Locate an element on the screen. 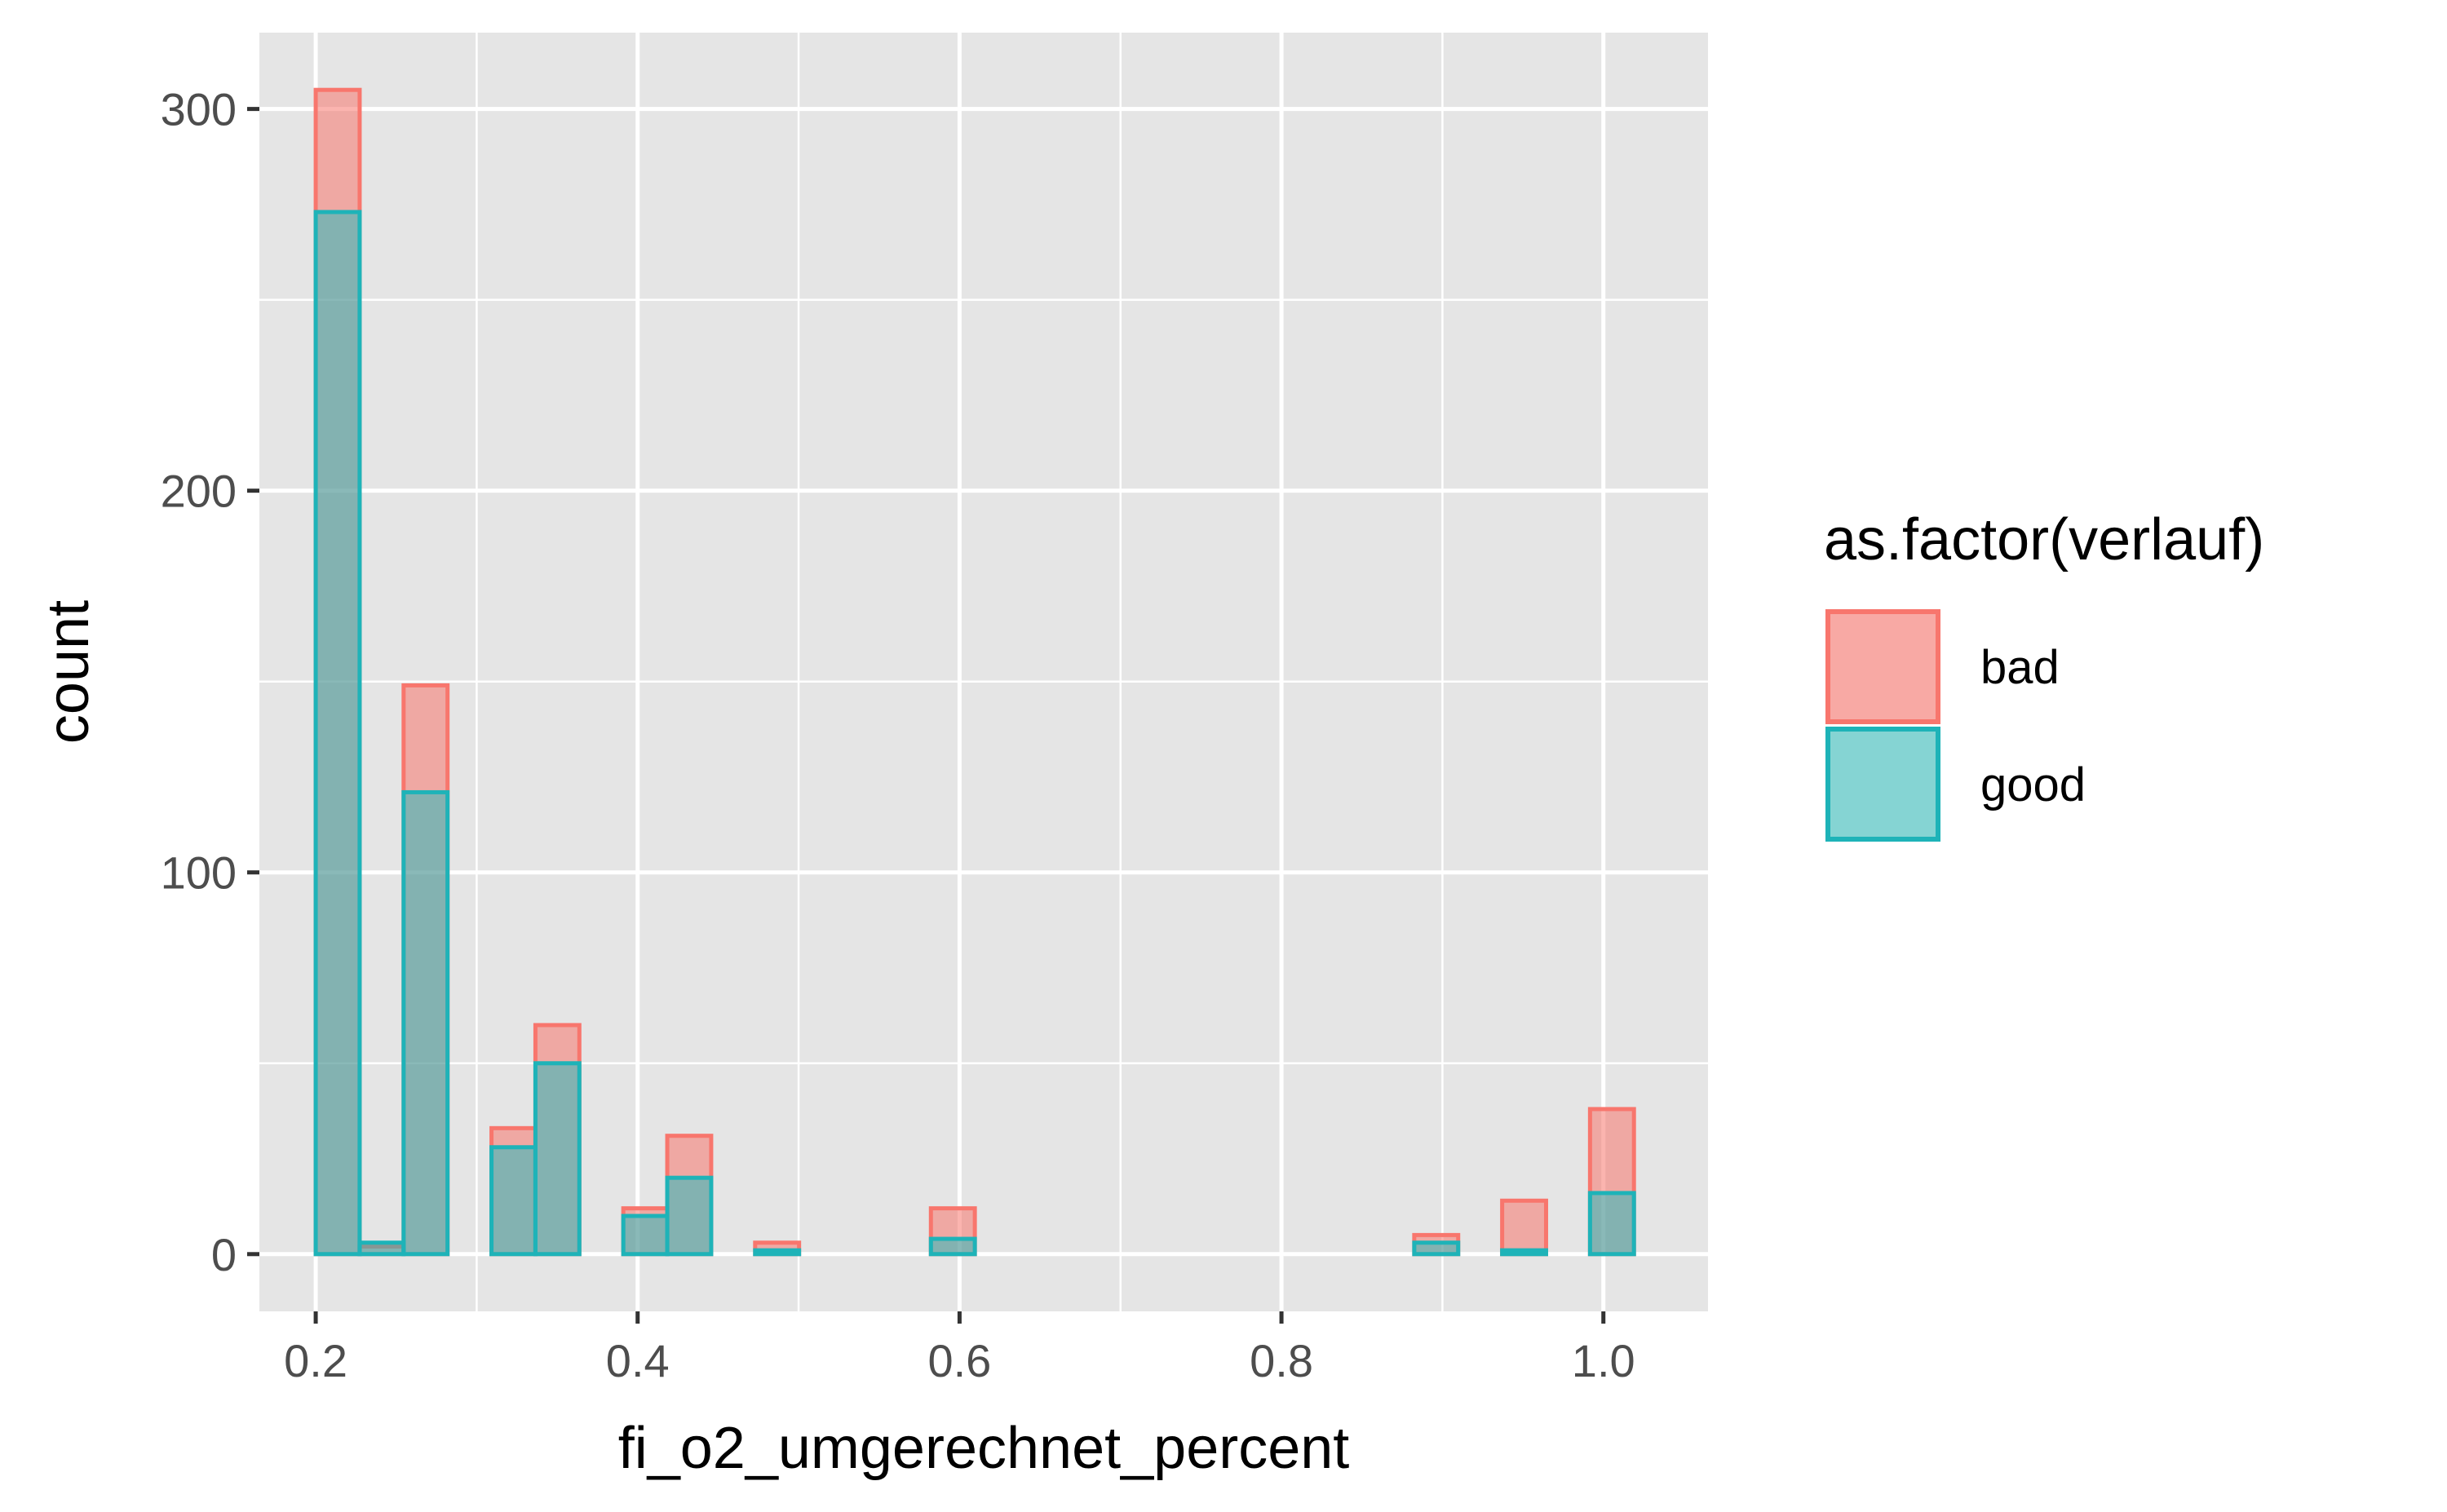 This screenshot has height=1512, width=2447. x-axis-title: fi_o2_umgerechnet_percent is located at coordinates (984, 1448).